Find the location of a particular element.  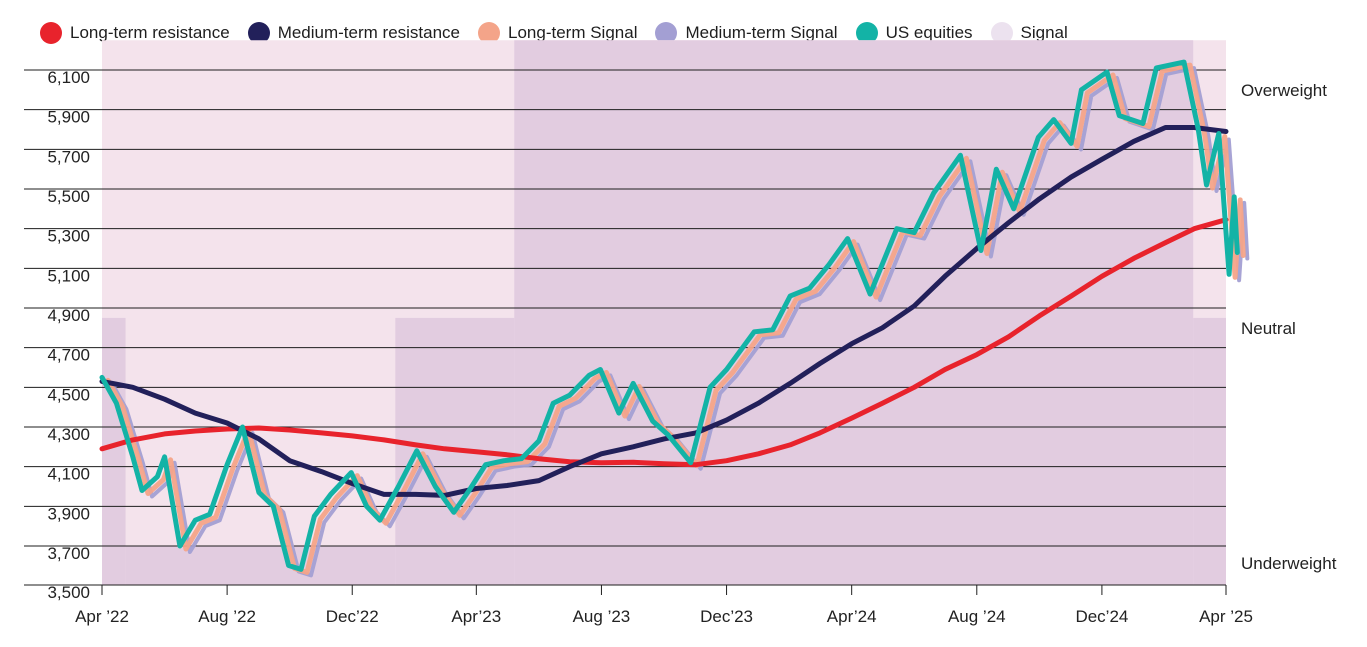

y-tick-label: 5,300 is located at coordinates (68, 236).